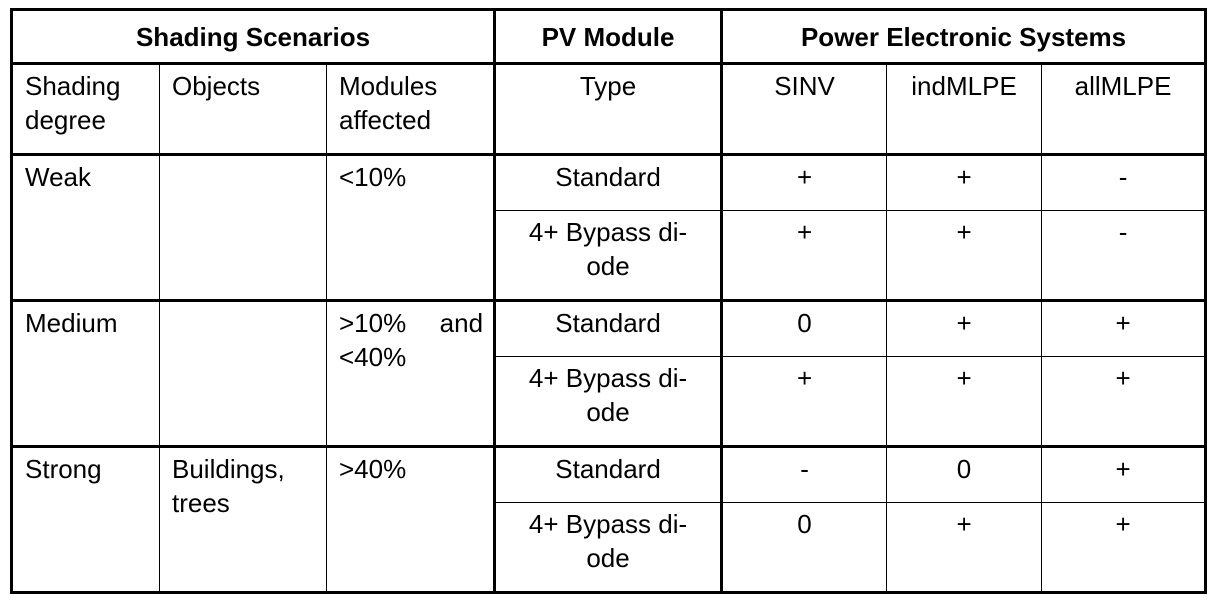 The height and width of the screenshot is (610, 1214). I want to click on subheader-modules-affected: Modules affected, so click(411, 109).